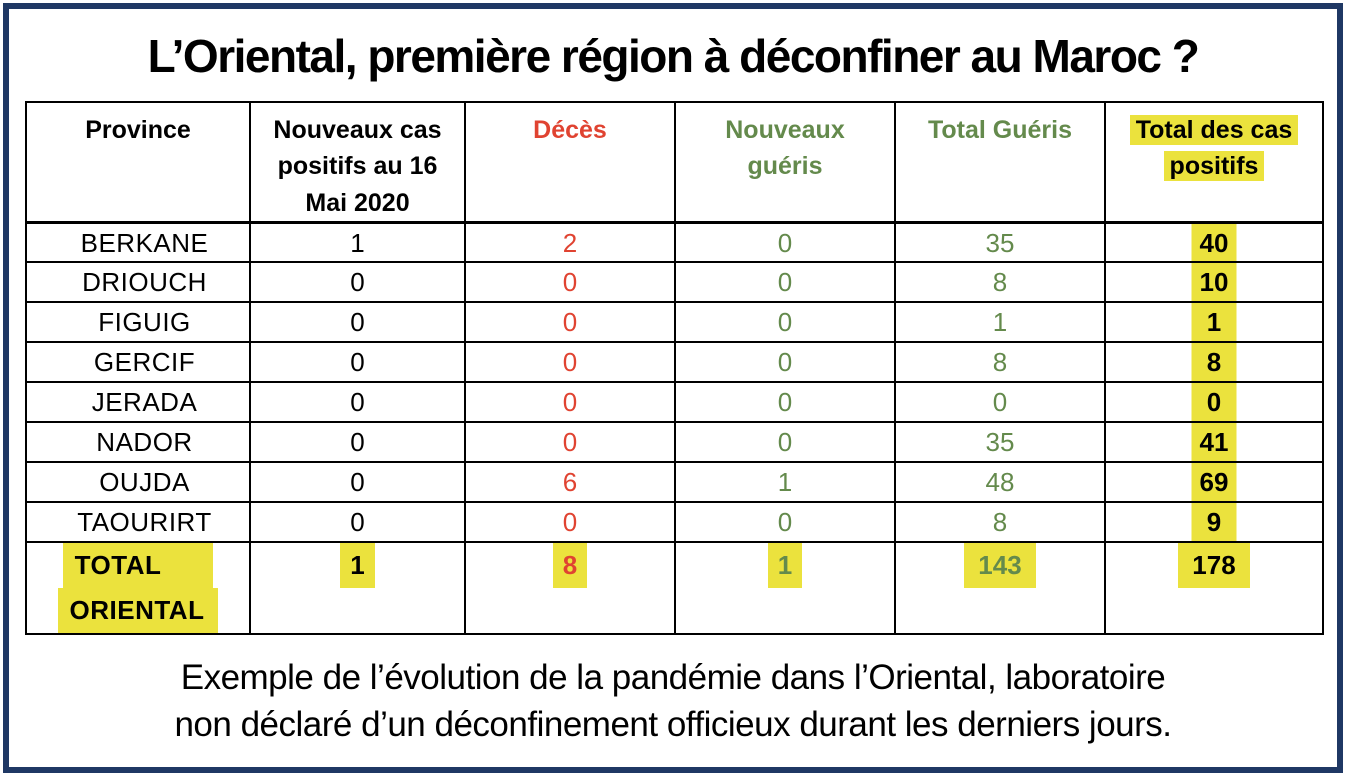 This screenshot has height=776, width=1346. What do you see at coordinates (357, 162) in the screenshot?
I see `column-header-new-cases: Nouveaux cas positifs au 16 Mai 2020` at bounding box center [357, 162].